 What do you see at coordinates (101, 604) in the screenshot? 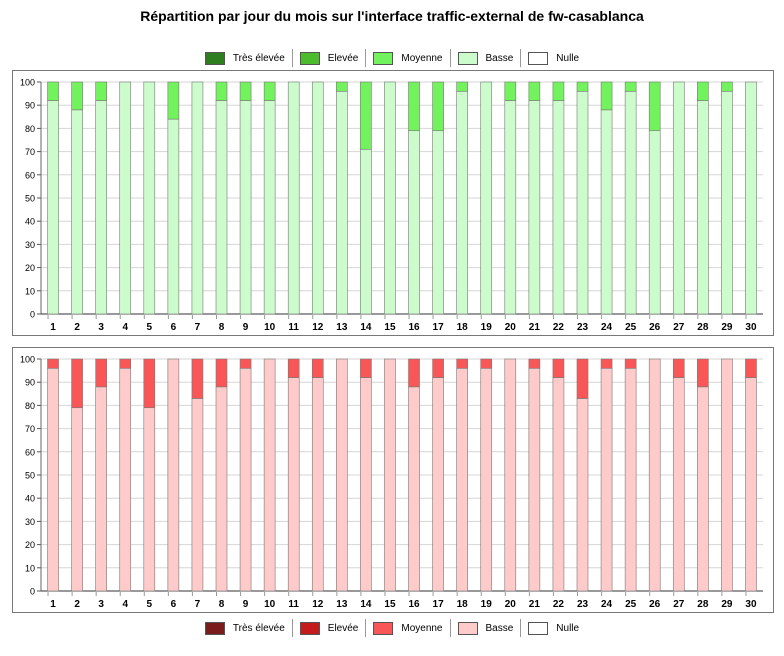
I see `x-tick-label: 3` at bounding box center [101, 604].